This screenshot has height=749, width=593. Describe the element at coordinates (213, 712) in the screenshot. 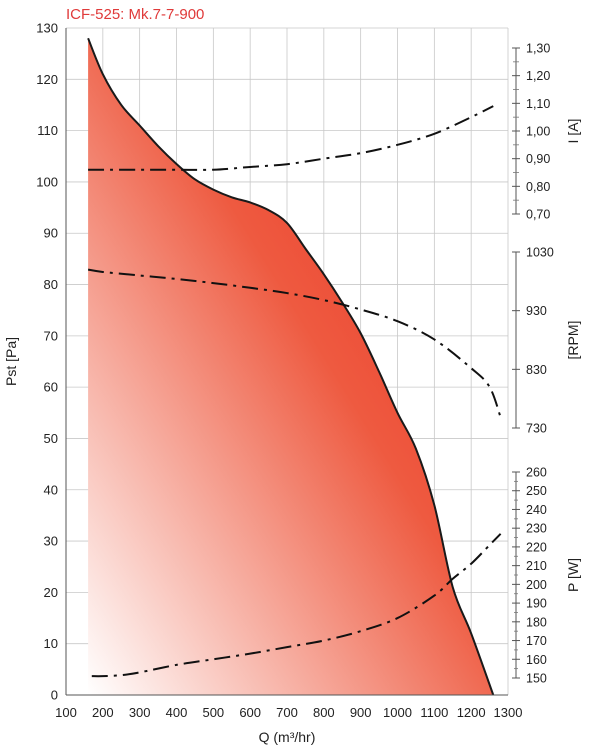

I see `x-tick-label: 500` at that location.